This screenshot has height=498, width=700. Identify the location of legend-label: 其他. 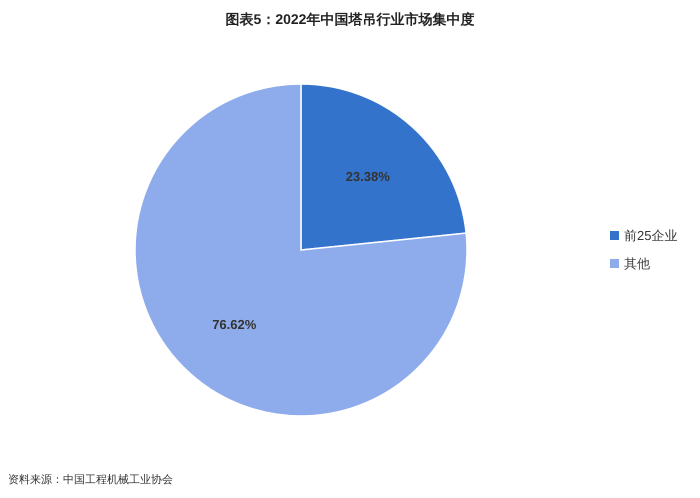
(637, 263).